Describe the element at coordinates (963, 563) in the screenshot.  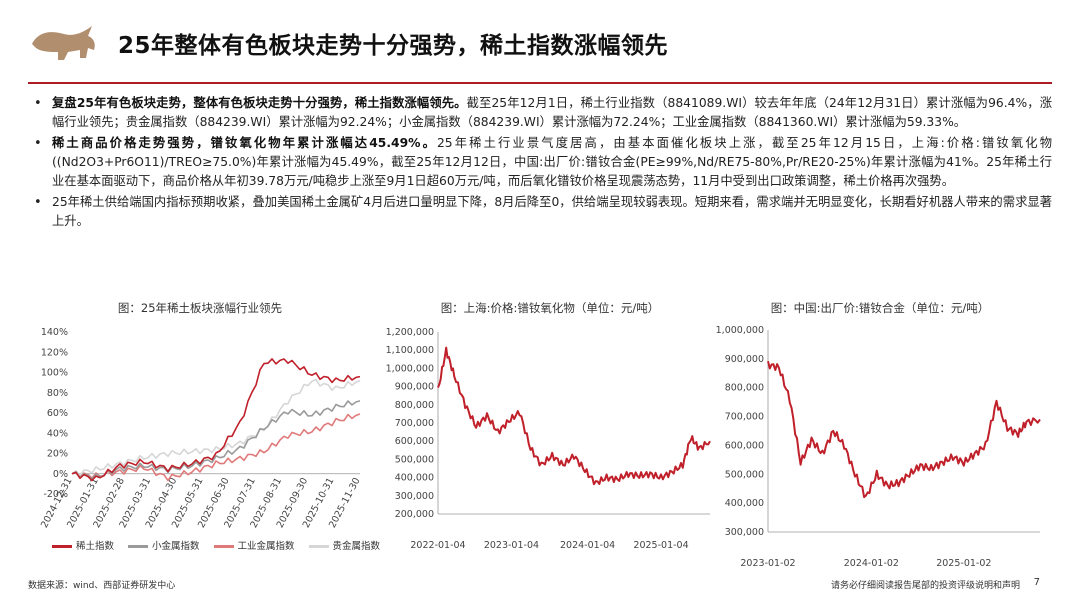
I see `x-tick-label: 2025-01-02` at that location.